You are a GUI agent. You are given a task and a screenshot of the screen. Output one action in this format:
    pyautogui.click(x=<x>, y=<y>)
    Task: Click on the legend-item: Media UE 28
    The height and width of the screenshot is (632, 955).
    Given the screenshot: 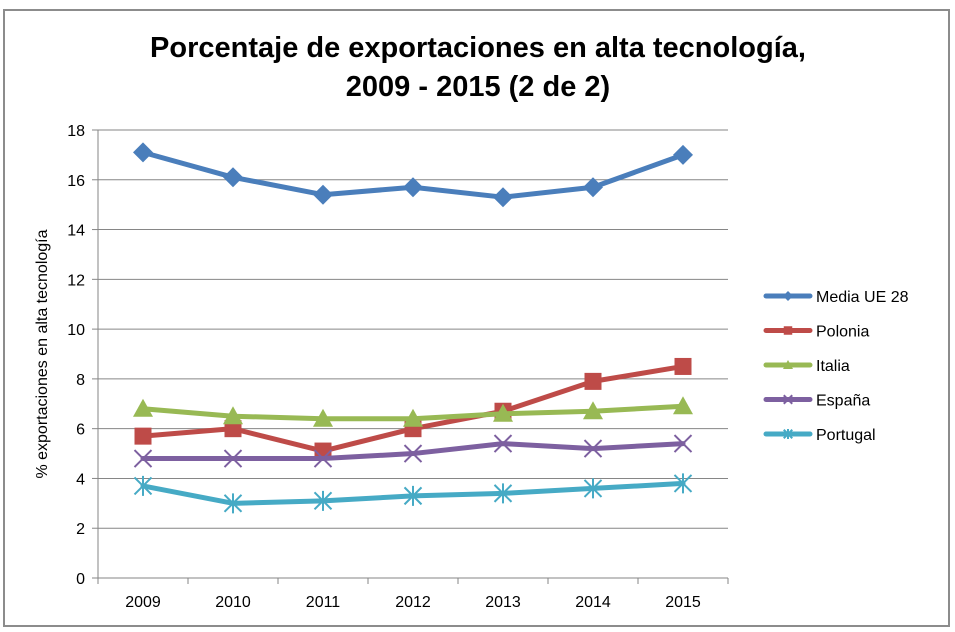 What is the action you would take?
    pyautogui.click(x=836, y=297)
    